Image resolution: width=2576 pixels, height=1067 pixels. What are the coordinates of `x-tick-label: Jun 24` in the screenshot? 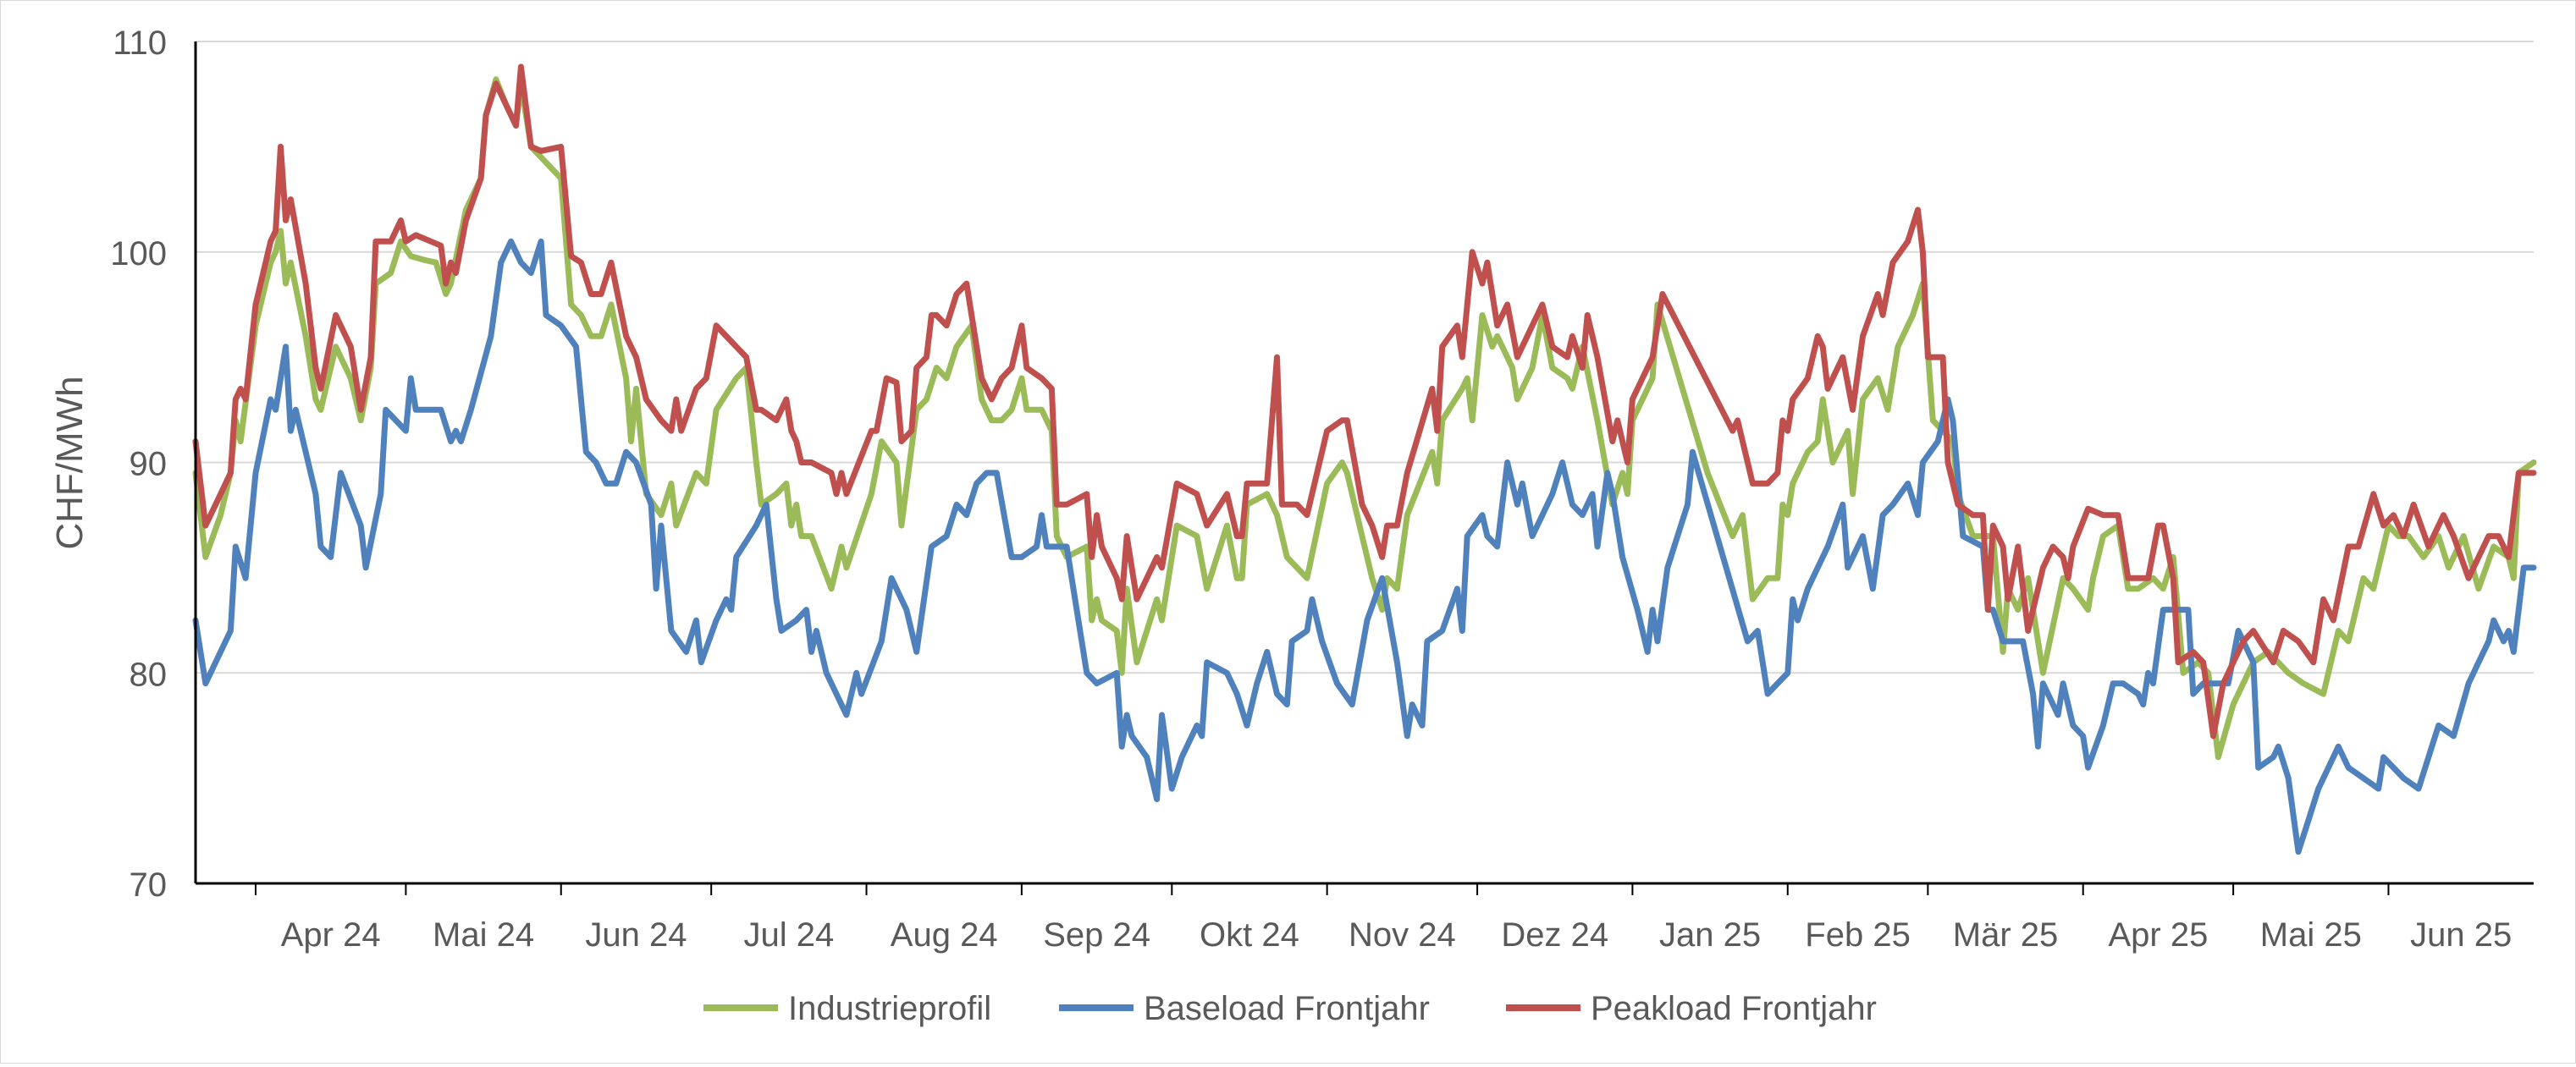 It's located at (636, 935).